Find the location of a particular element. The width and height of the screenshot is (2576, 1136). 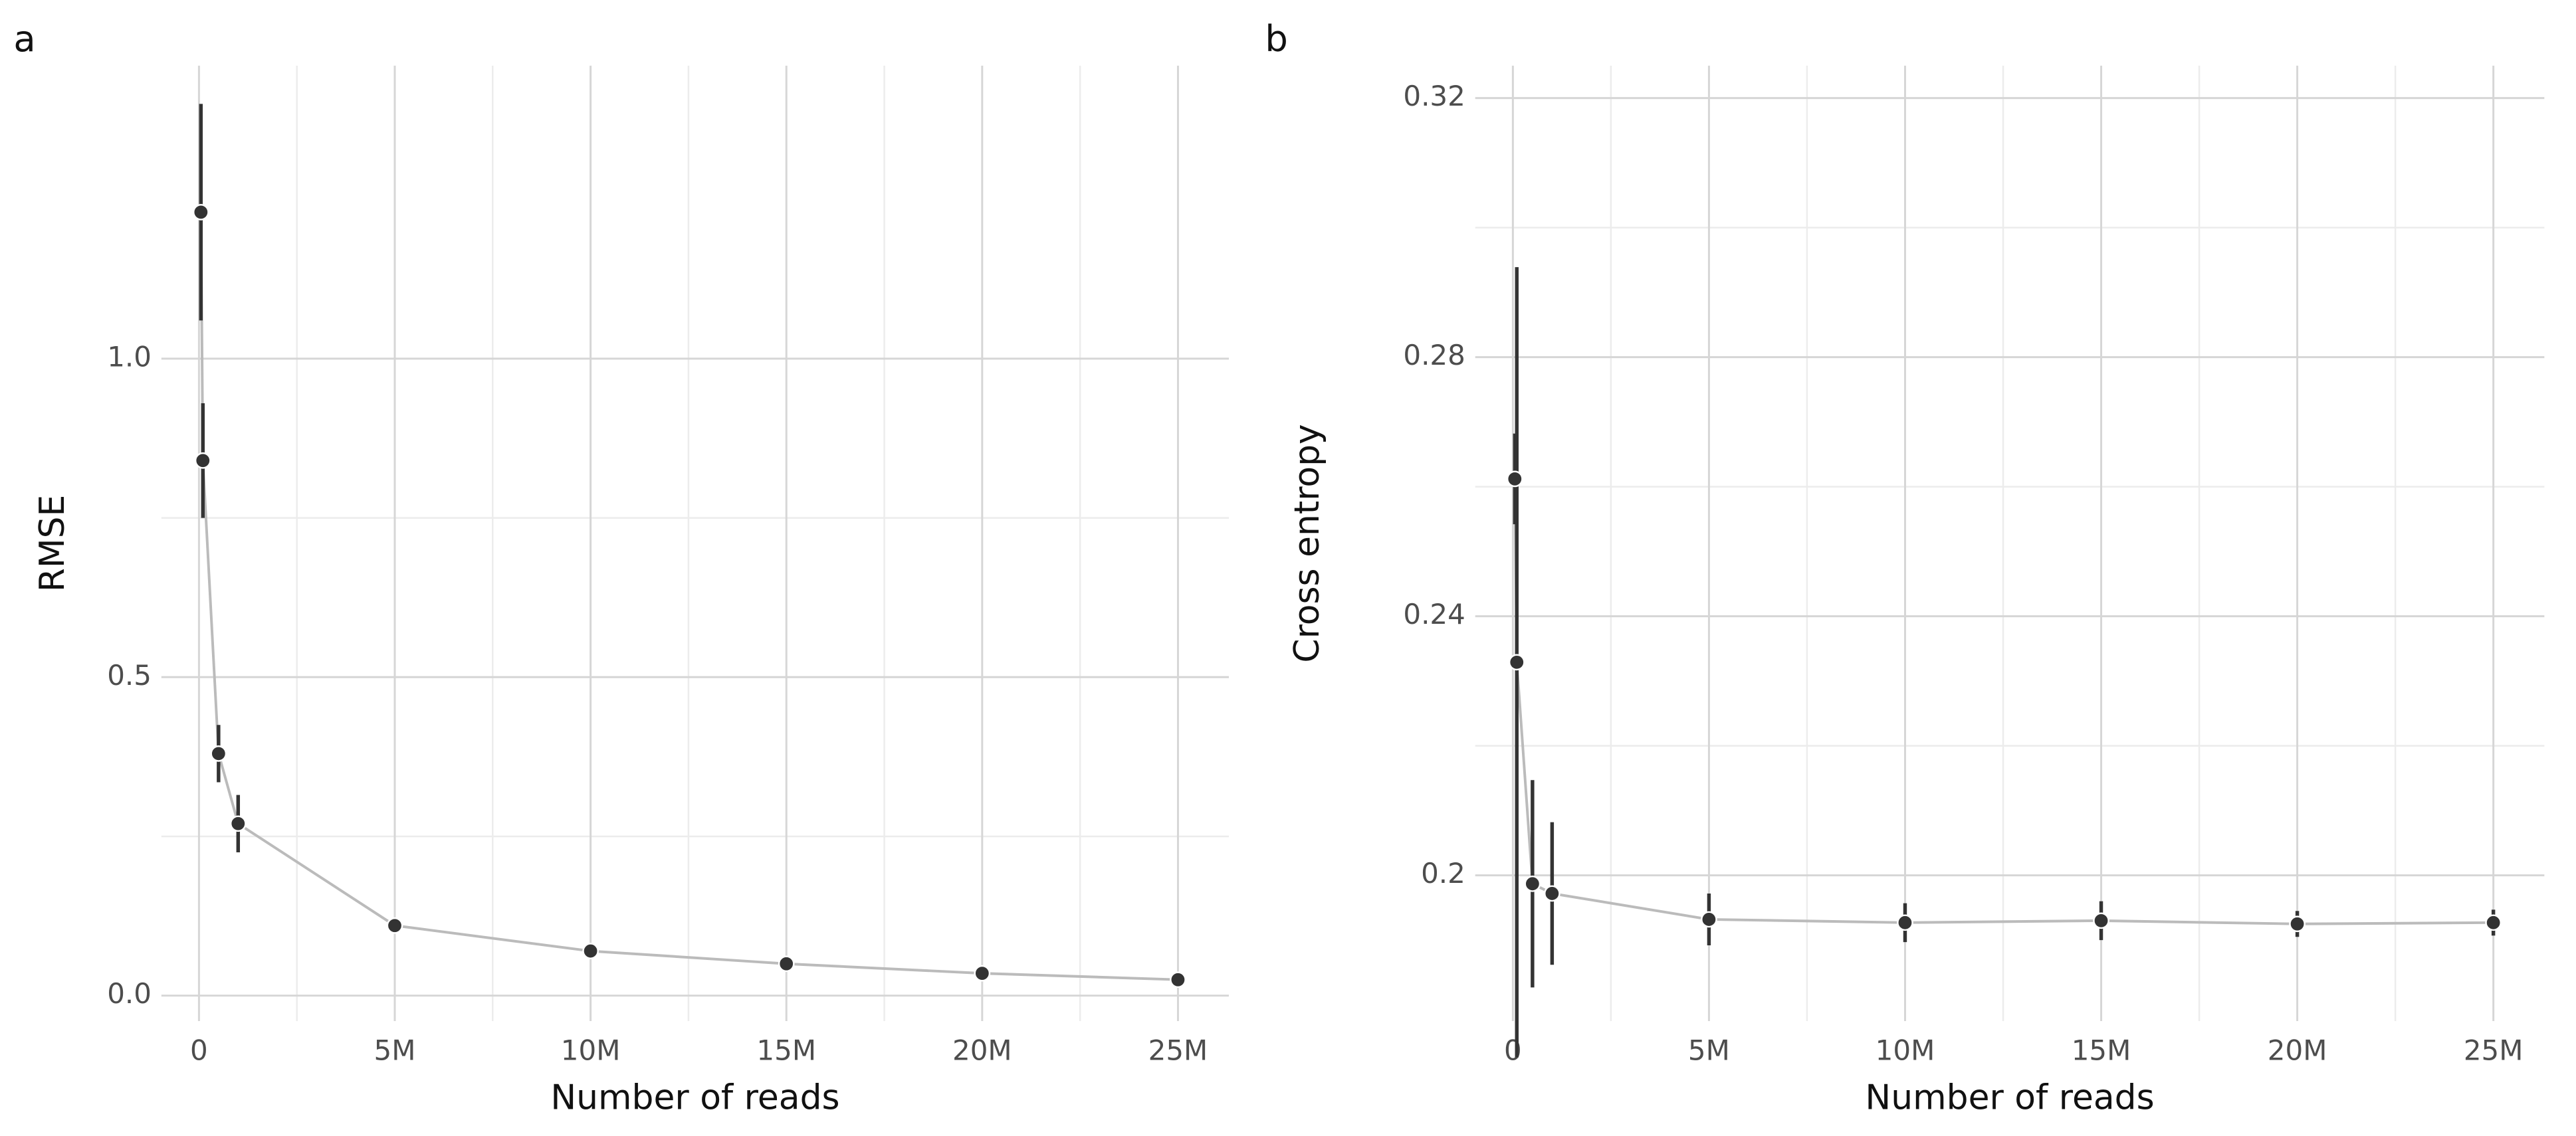

panel-label: b is located at coordinates (1276, 39).